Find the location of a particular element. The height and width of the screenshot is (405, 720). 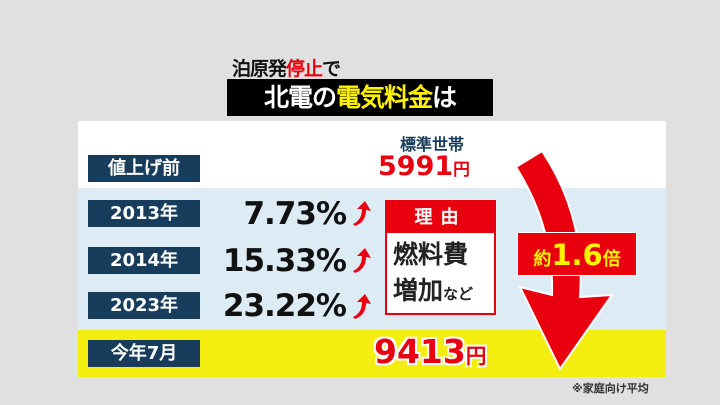

reason-line2: 増加など is located at coordinates (443, 292).